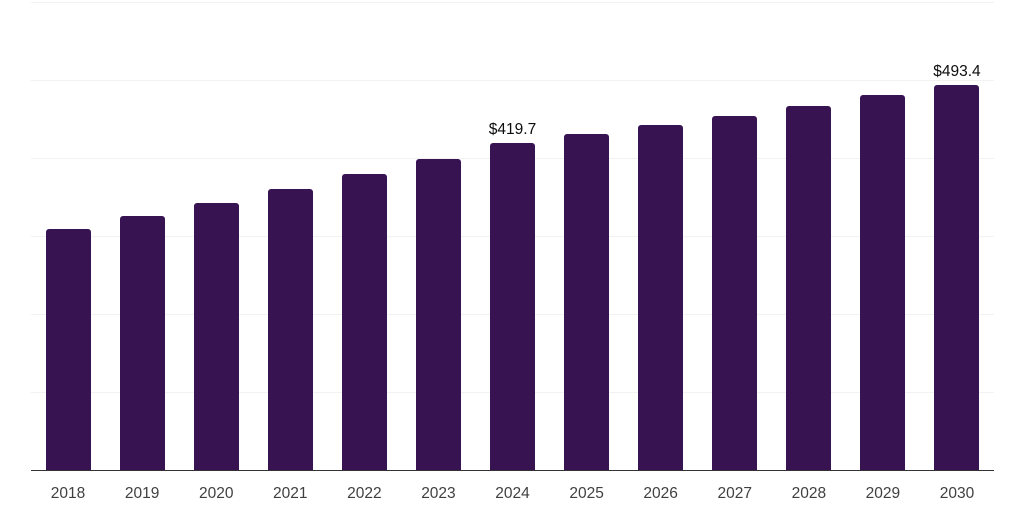  I want to click on bar-2027, so click(735, 293).